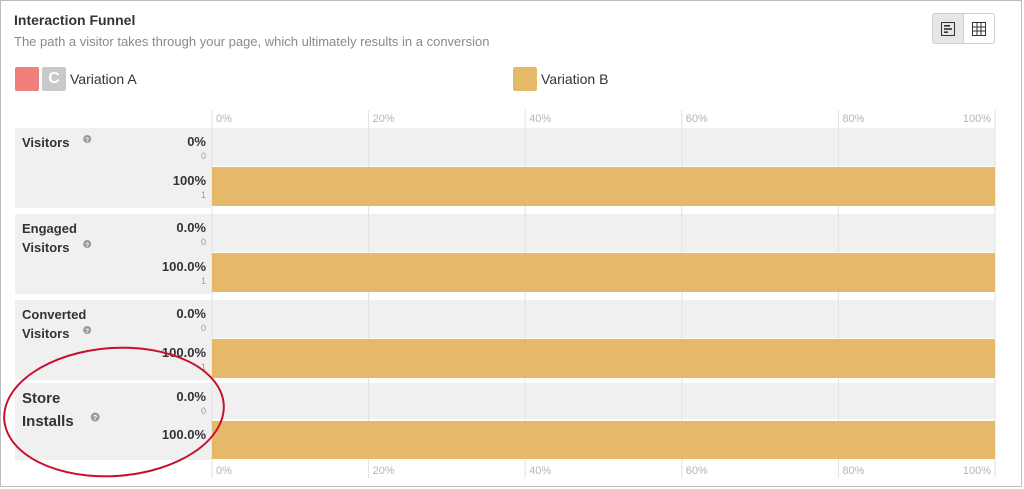  What do you see at coordinates (525, 79) in the screenshot?
I see `legend-swatch-variation-b` at bounding box center [525, 79].